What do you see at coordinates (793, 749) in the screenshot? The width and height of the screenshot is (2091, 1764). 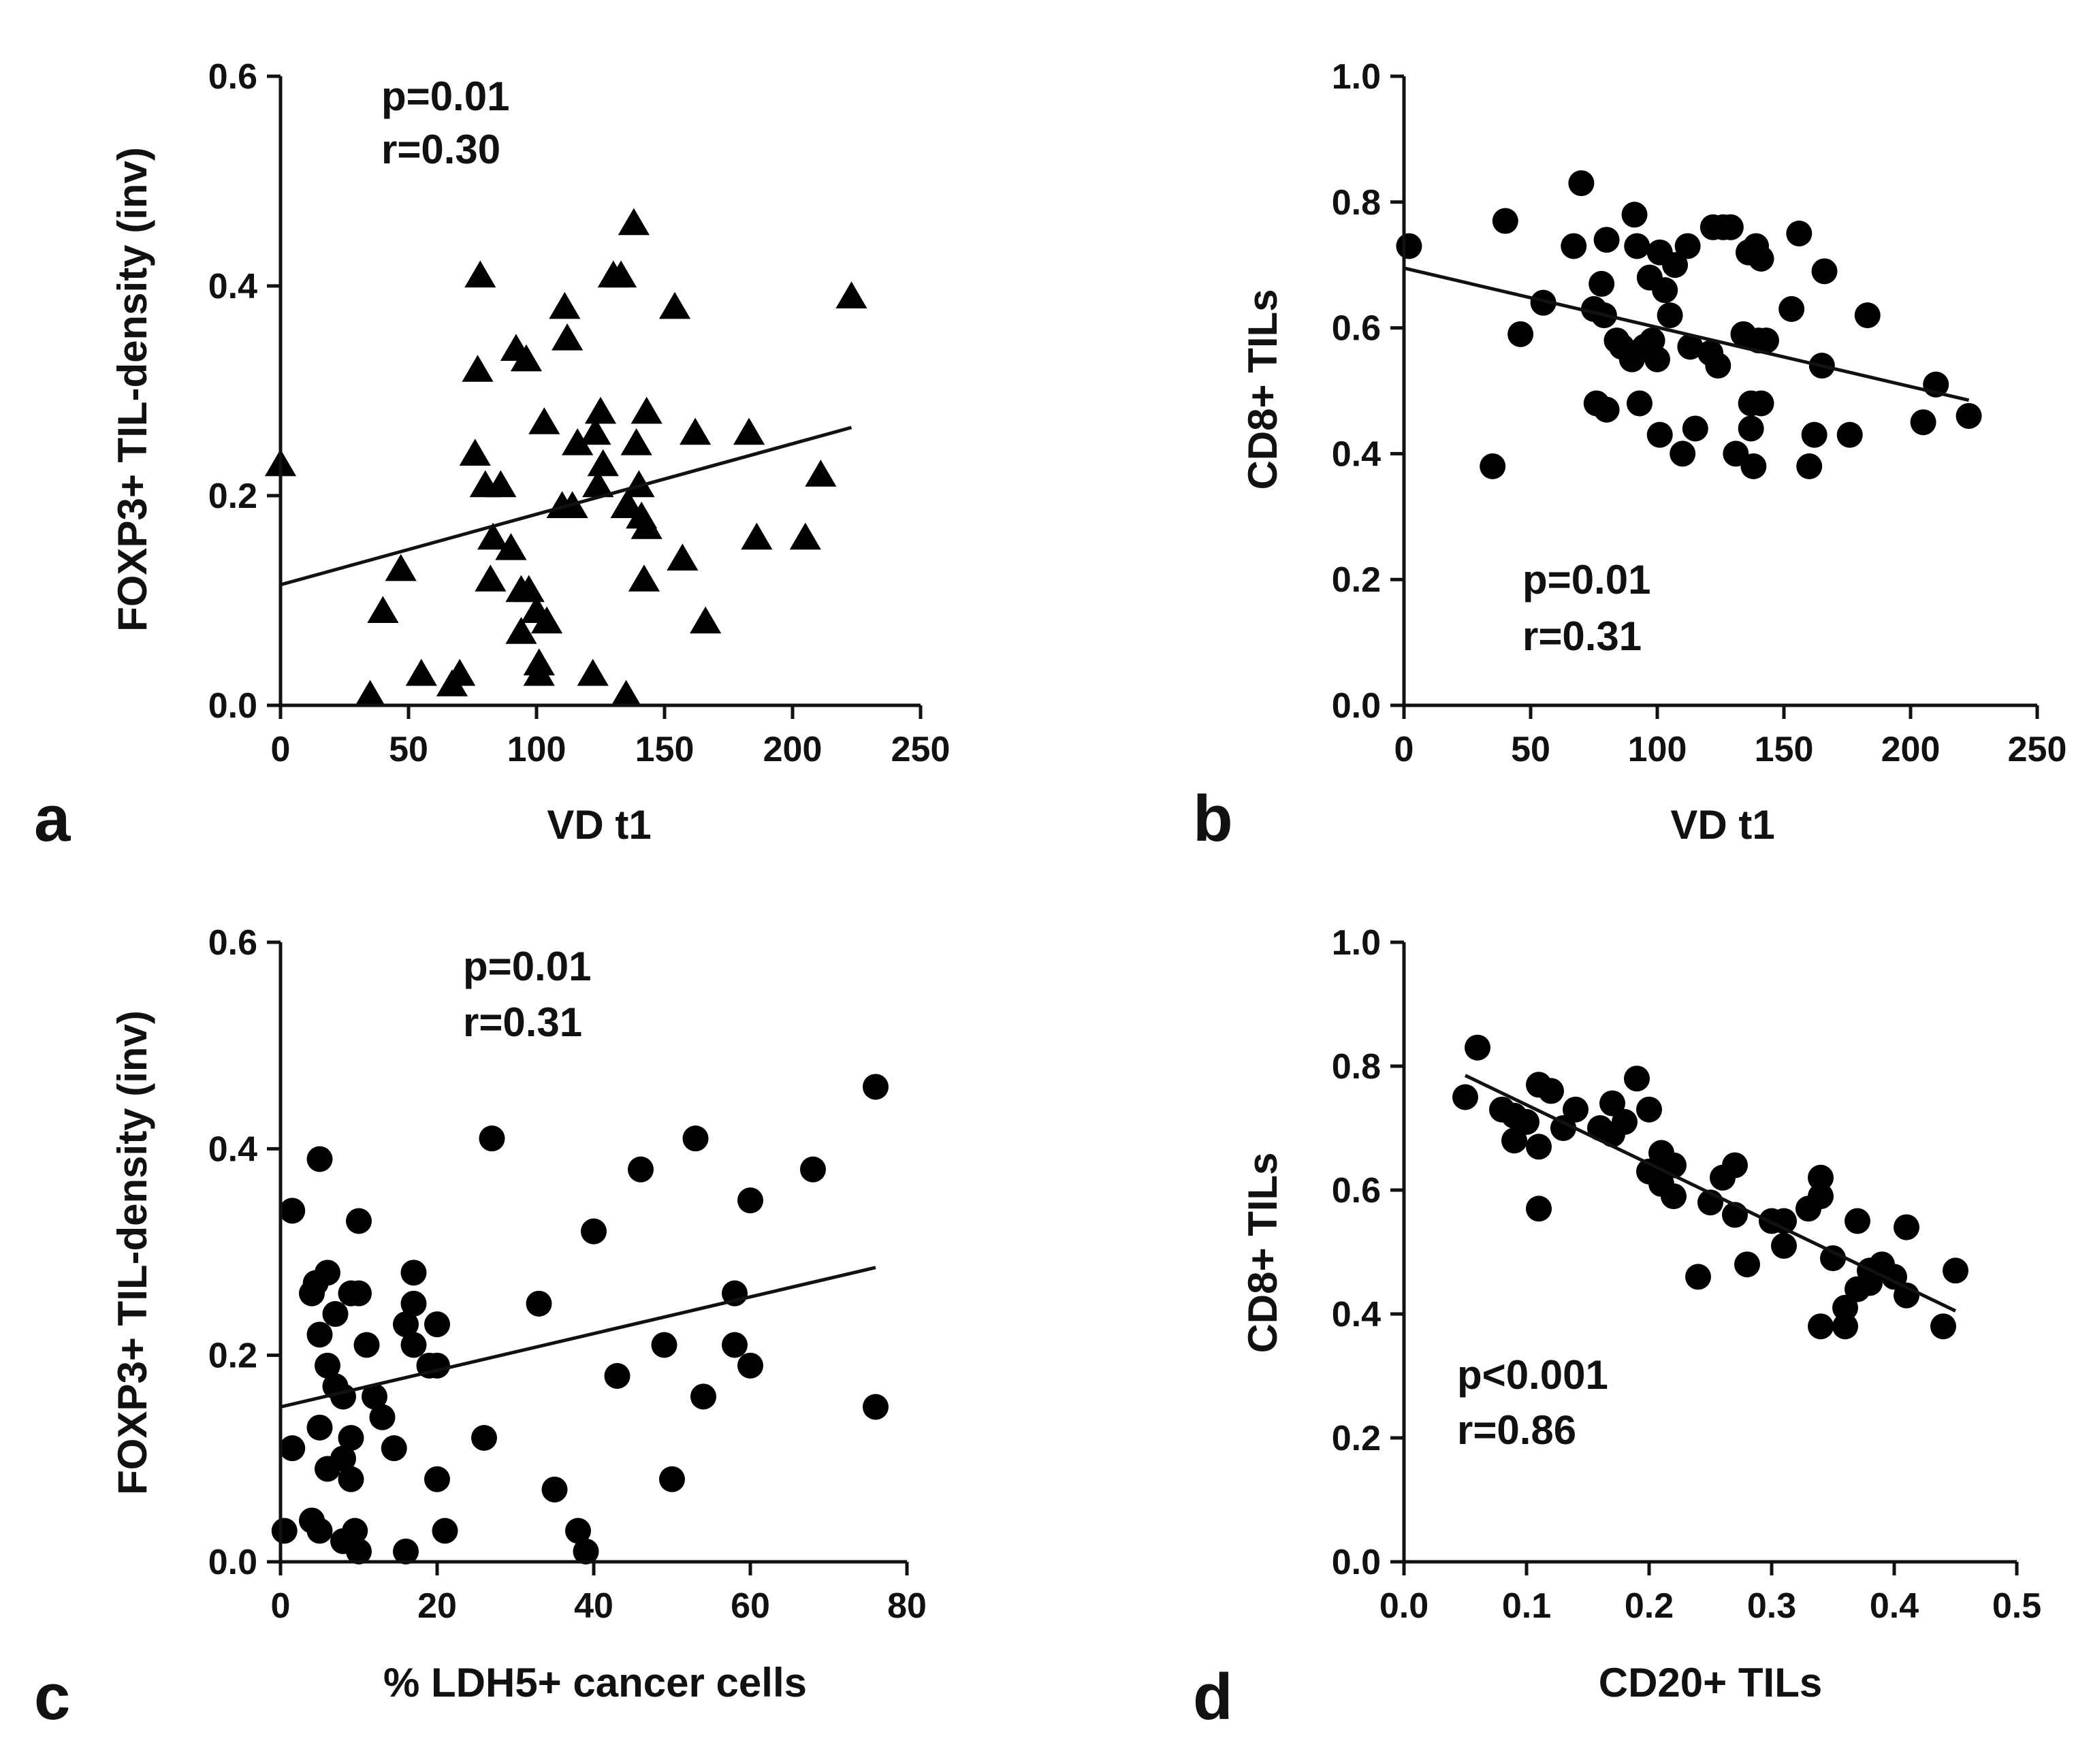 I see `x-tick-label: 200` at bounding box center [793, 749].